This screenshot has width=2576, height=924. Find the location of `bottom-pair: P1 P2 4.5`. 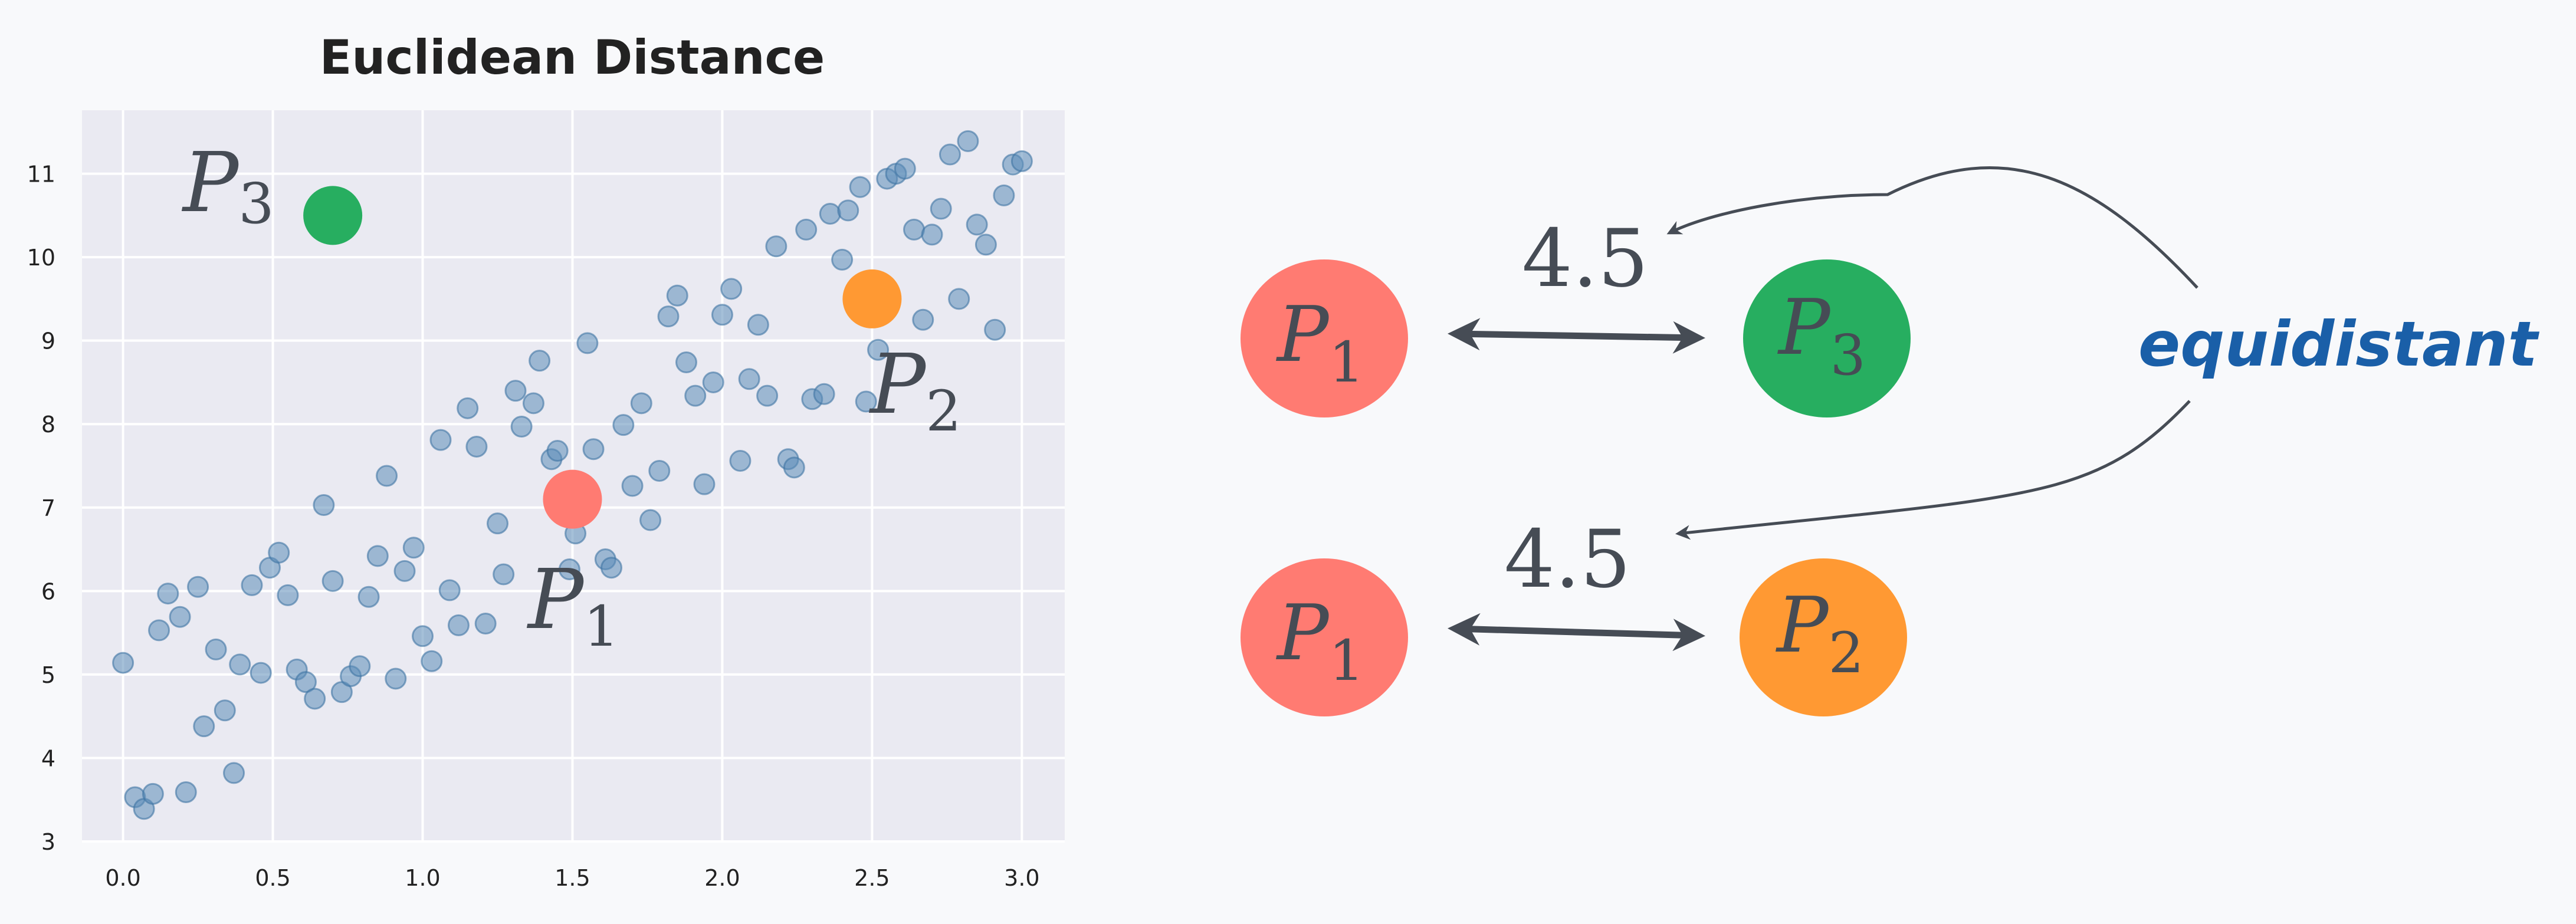

bottom-pair: P1 P2 4.5 is located at coordinates (1574, 614).